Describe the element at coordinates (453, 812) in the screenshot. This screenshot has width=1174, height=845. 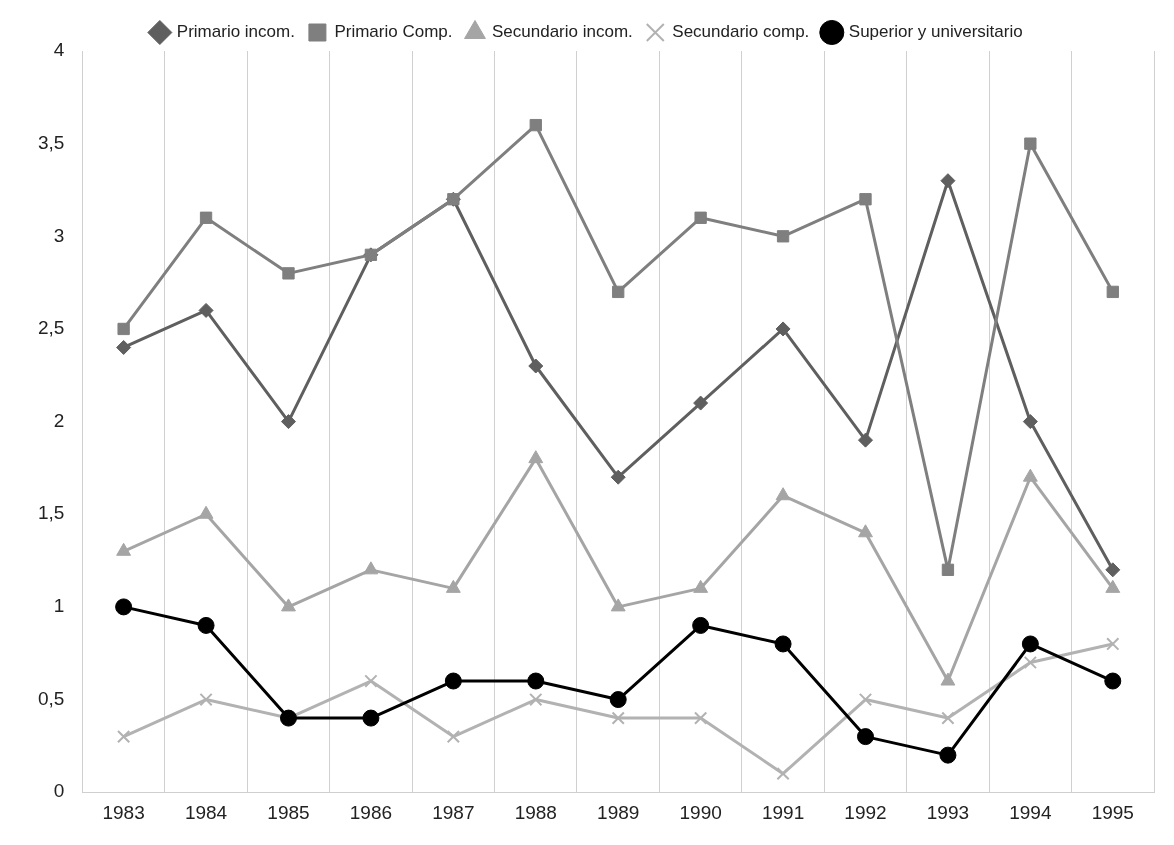
I see `x-tick-label: 1987` at that location.